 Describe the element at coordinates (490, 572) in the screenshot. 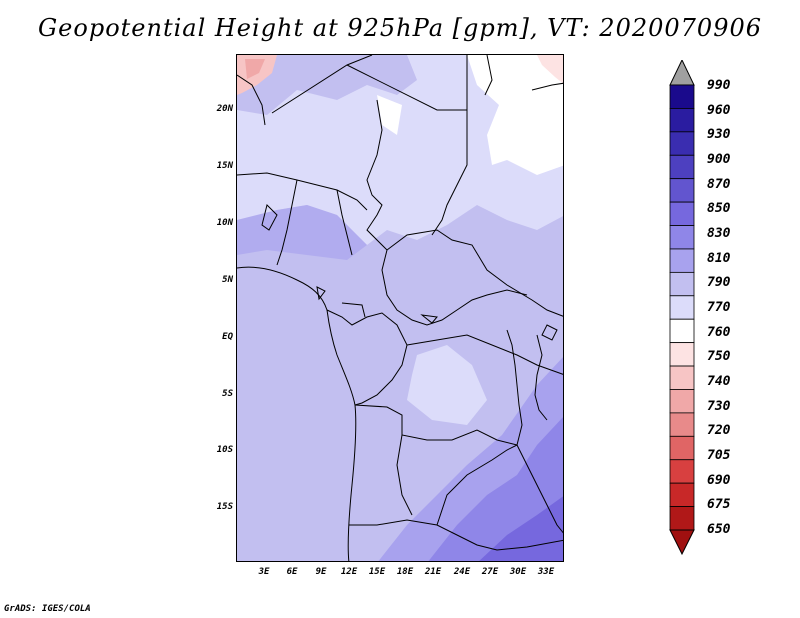

I see `lon-label: 27E` at that location.